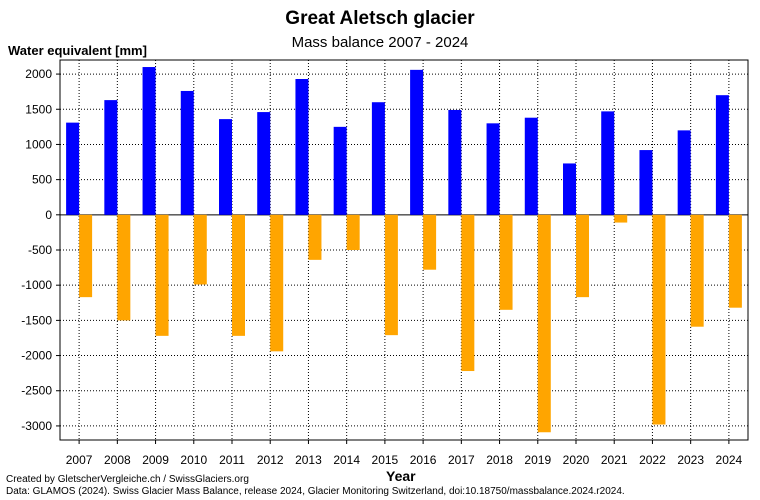  What do you see at coordinates (36, 391) in the screenshot?
I see `y-tick-label: -2500` at bounding box center [36, 391].